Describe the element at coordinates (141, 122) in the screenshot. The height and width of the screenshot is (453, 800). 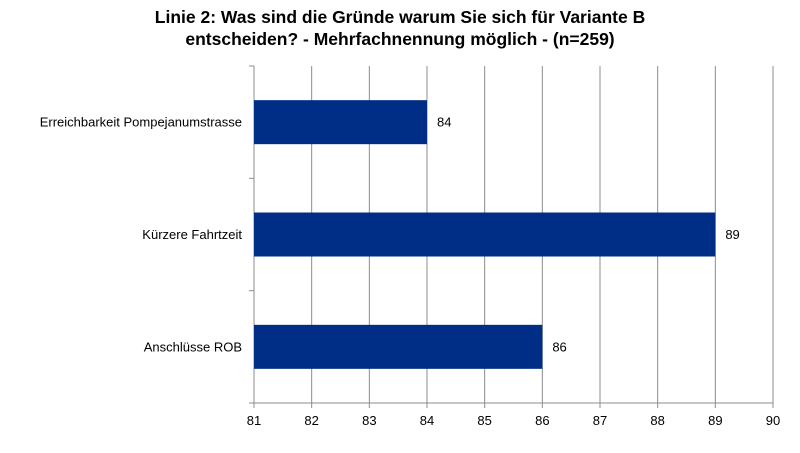
I see `category-label-1: Erreichbarkeit Pompejanumstrasse` at that location.